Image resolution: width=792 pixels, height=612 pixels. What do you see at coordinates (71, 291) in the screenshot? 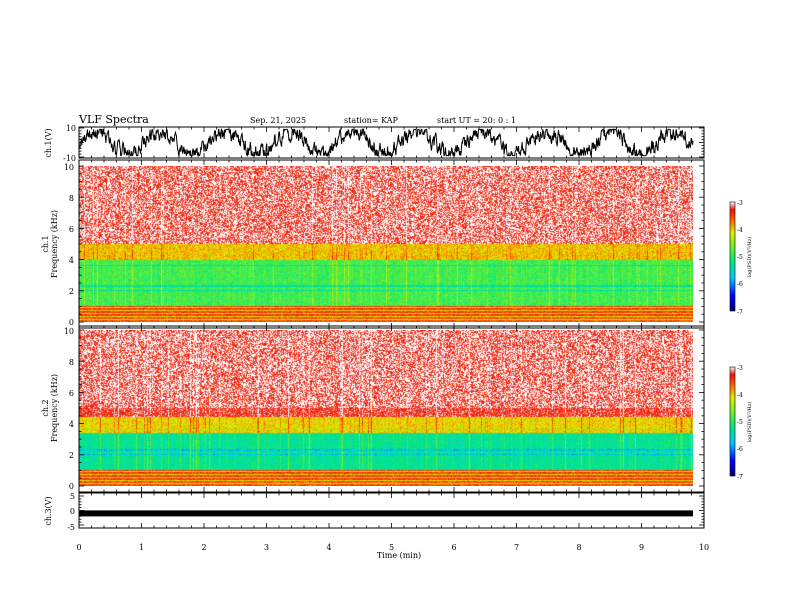
I see `ch1-freq-tick-2: 2` at bounding box center [71, 291].